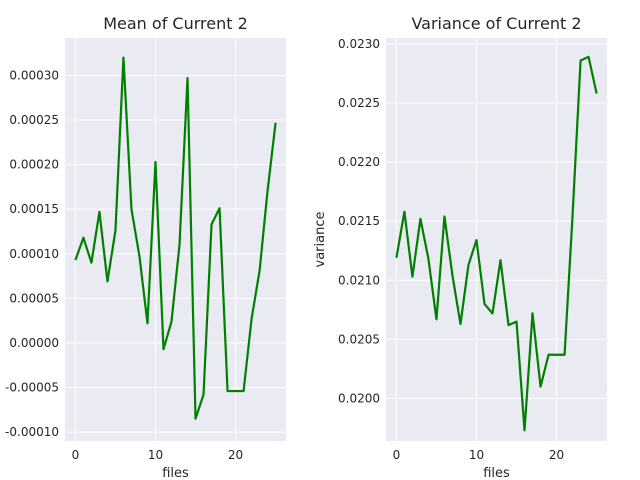 This screenshot has height=480, width=640. I want to click on mean-y-tick-label: 0.00010, so click(34, 254).